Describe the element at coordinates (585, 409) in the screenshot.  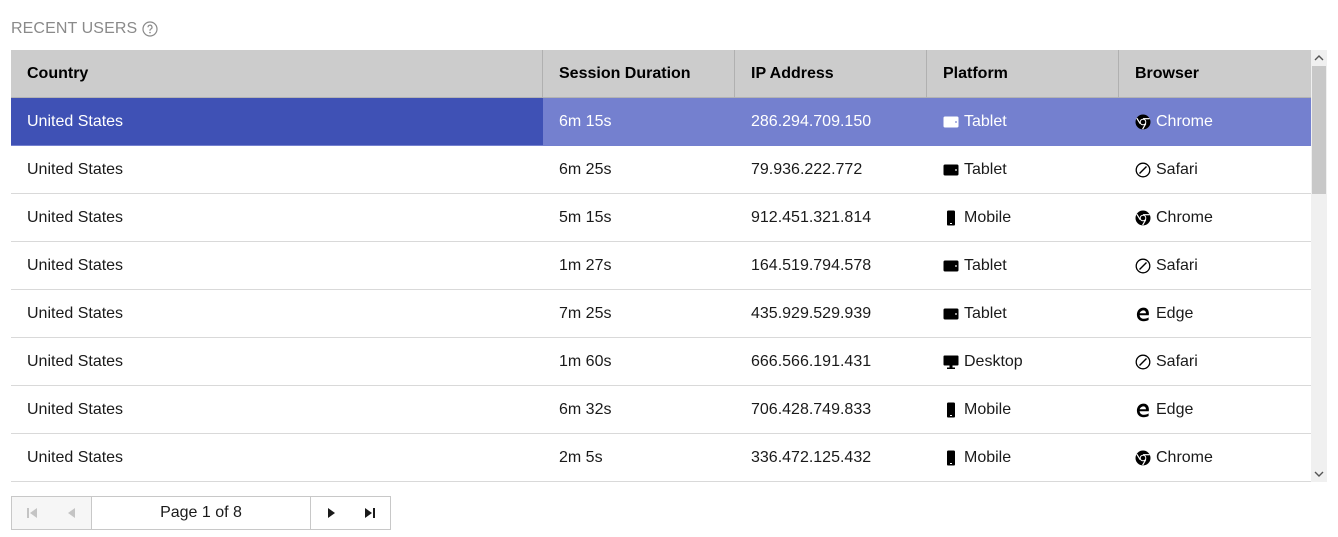
I see `cell-session-duration: 6m 32s` at that location.